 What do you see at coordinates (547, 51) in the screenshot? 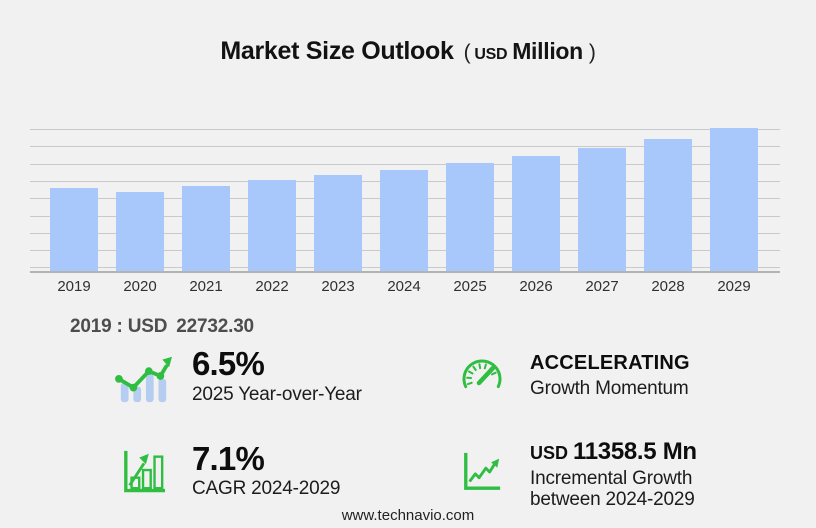
I see `title-unit: Million` at bounding box center [547, 51].